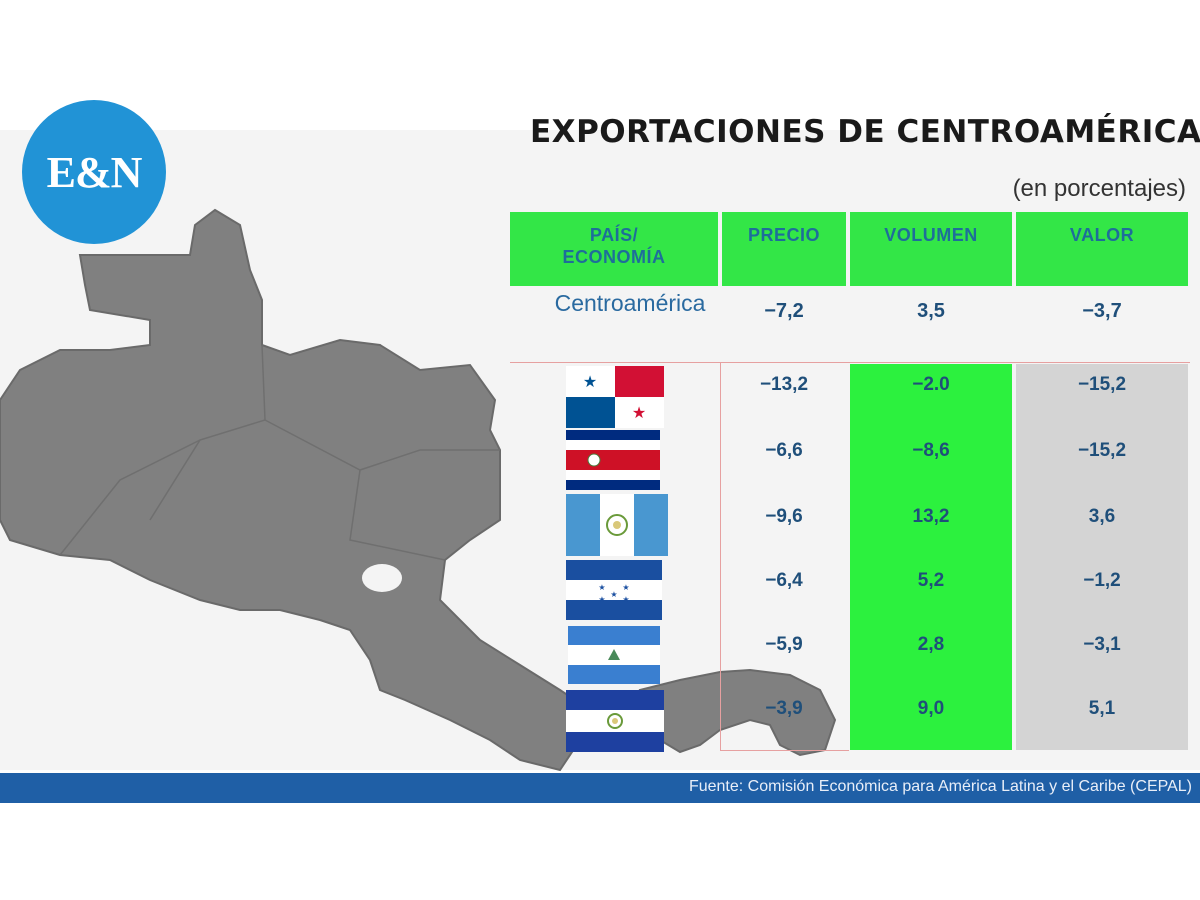  I want to click on cell-valor: 5,1, so click(1102, 708).